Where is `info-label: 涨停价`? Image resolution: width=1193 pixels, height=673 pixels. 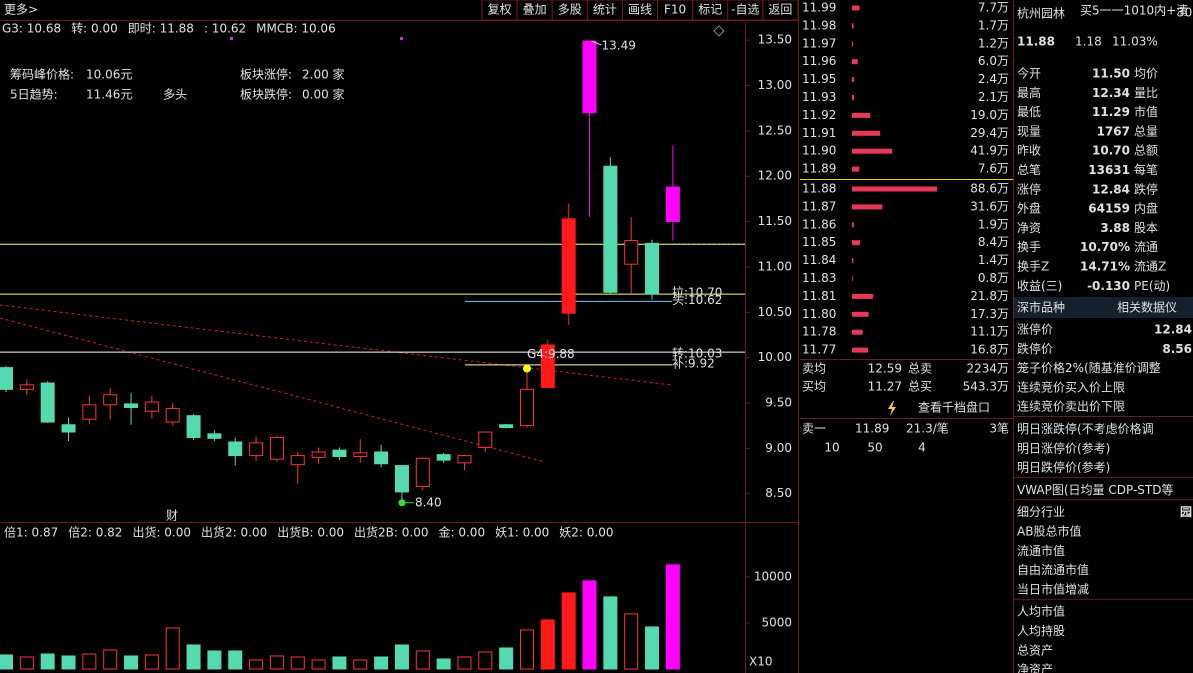 info-label: 涨停价 is located at coordinates (1035, 329).